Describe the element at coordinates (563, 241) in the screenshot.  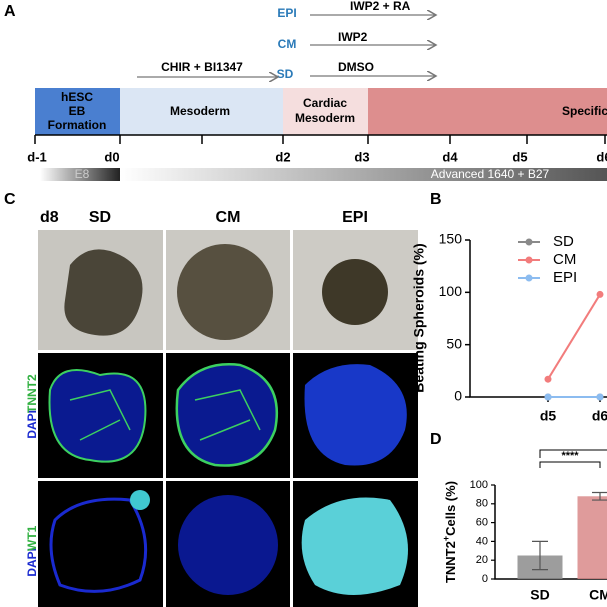
I see `legend-label: SD` at that location.